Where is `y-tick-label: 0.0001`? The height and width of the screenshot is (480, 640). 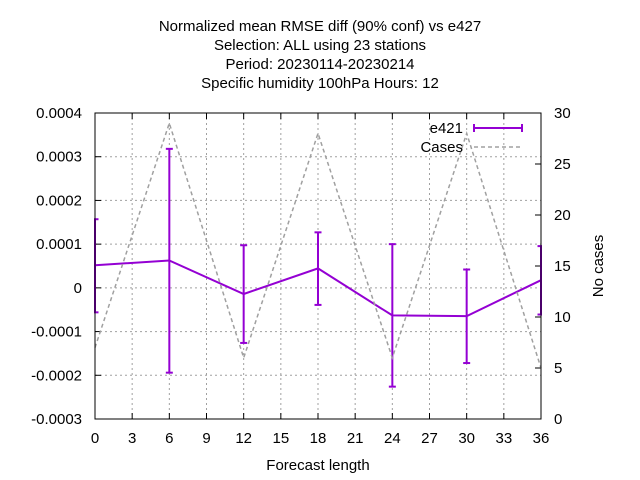
y-tick-label: 0.0001 is located at coordinates (59, 244).